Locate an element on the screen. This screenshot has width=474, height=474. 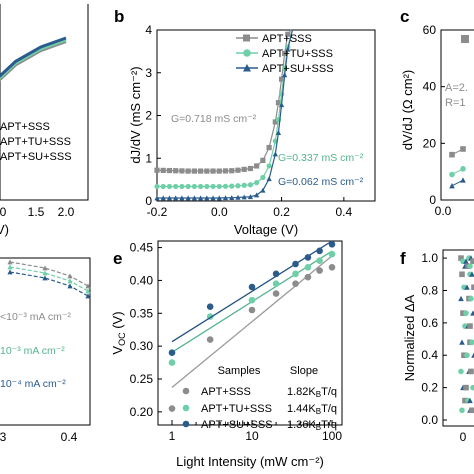
panel-f-ticks: 0.0 0.2 0.4 0.6 0.8 1.0 0 is located at coordinates (443, 347).